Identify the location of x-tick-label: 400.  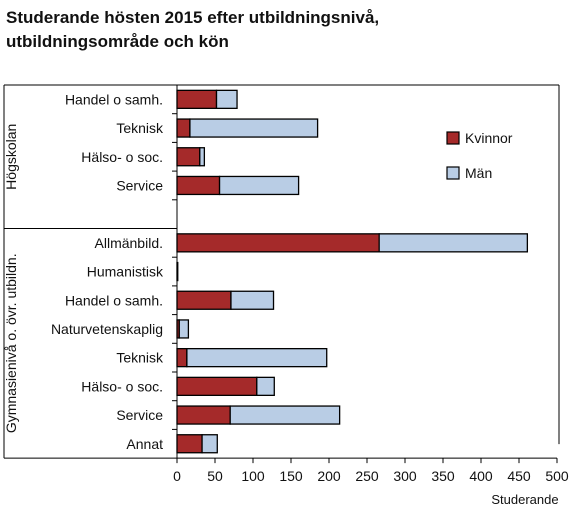
(481, 476).